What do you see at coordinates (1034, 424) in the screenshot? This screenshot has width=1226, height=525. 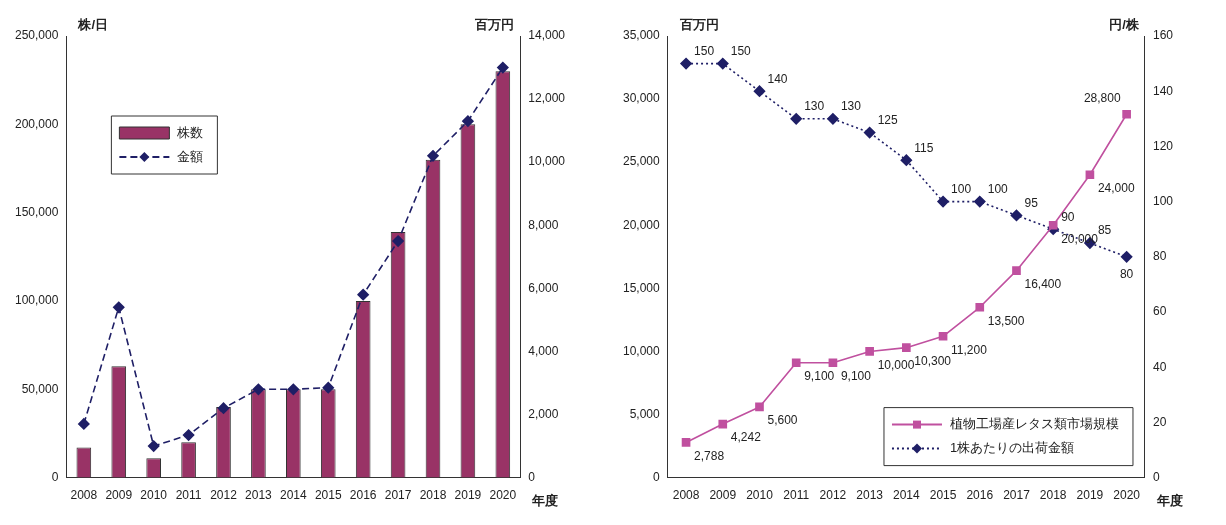 I see `legend-label: 植物工場産レタス類市場規模` at bounding box center [1034, 424].